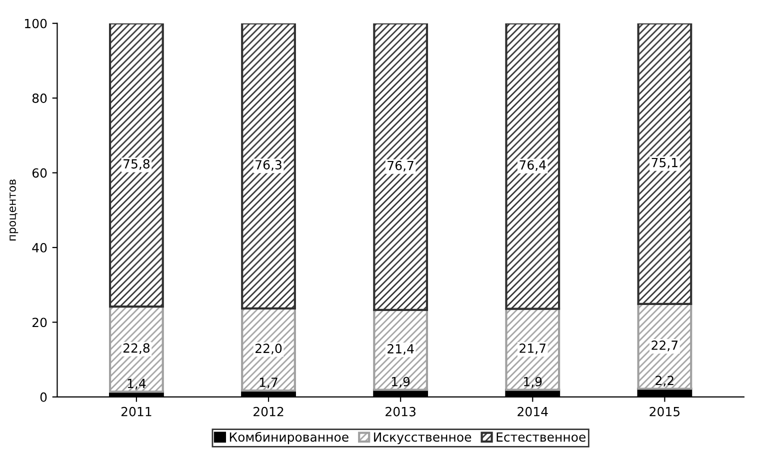 Image resolution: width=763 pixels, height=467 pixels. What do you see at coordinates (14, 210) in the screenshot?
I see `y-axis-title: процентов` at bounding box center [14, 210].